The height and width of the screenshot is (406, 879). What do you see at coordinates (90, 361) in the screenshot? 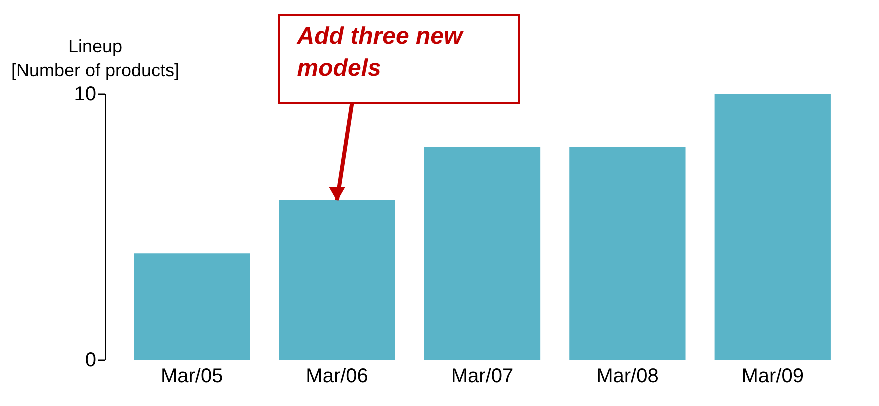
I see `y-tick-label: 0` at bounding box center [90, 361].